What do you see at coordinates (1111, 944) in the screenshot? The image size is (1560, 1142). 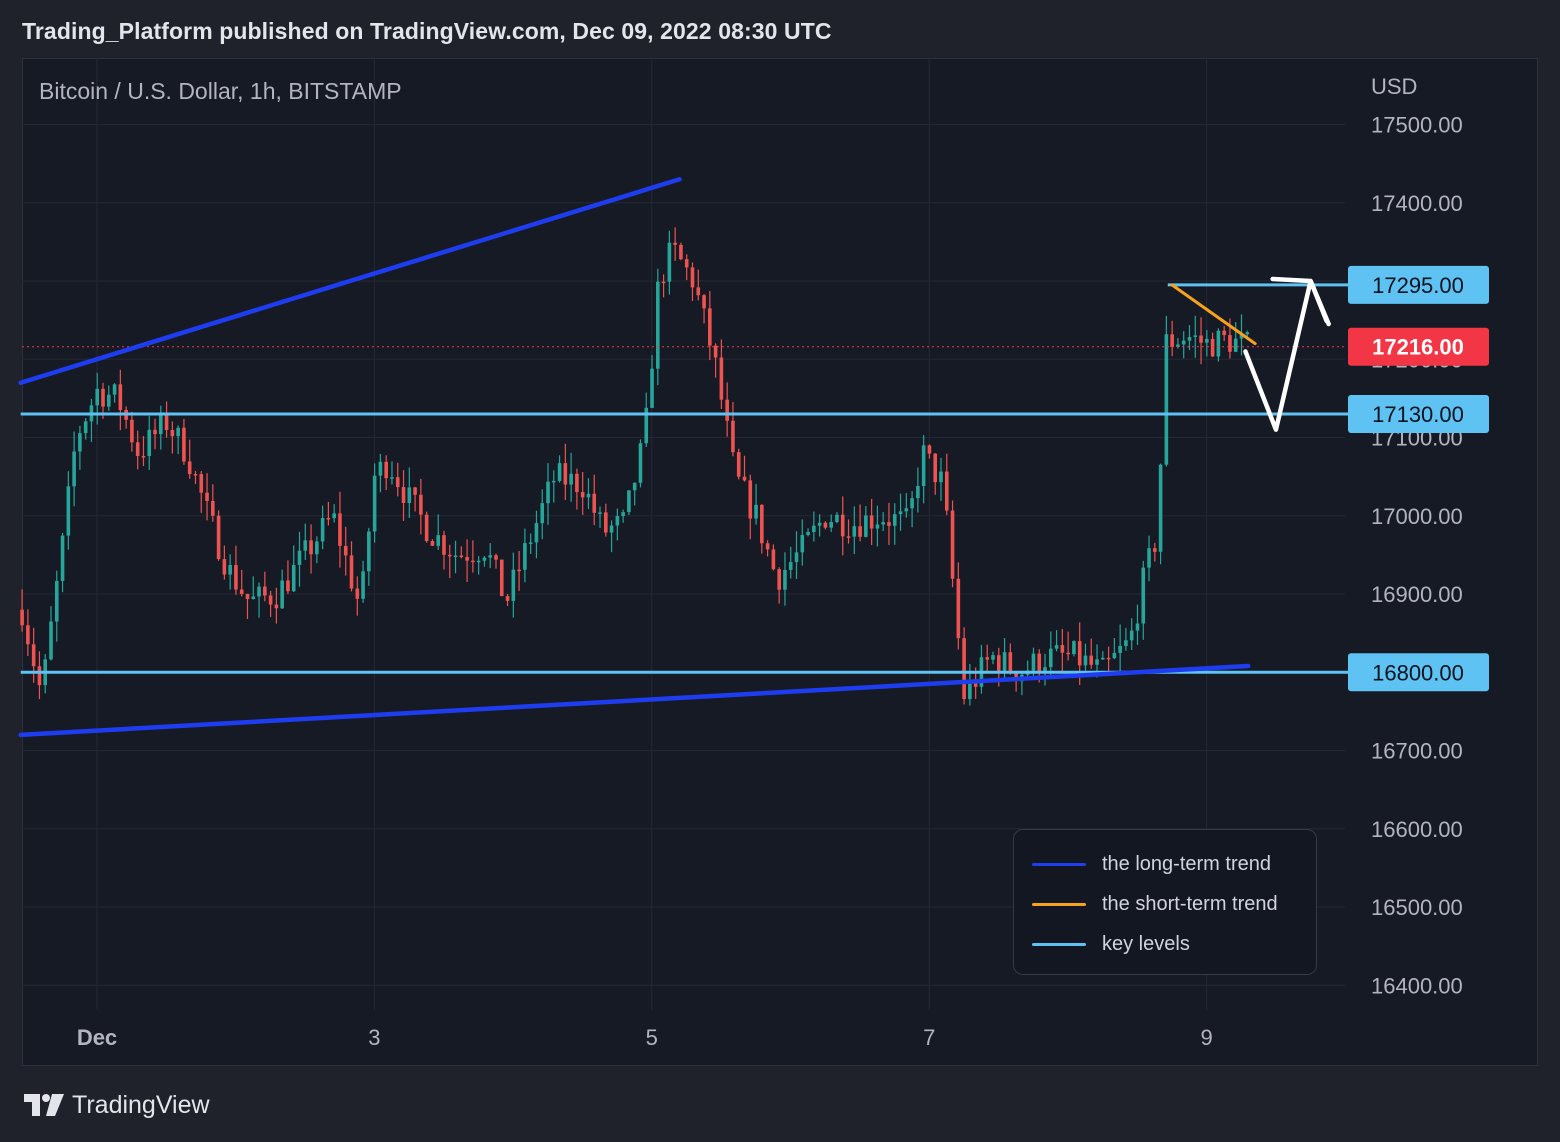 I see `legend-item-key-levels: key levels` at bounding box center [1111, 944].